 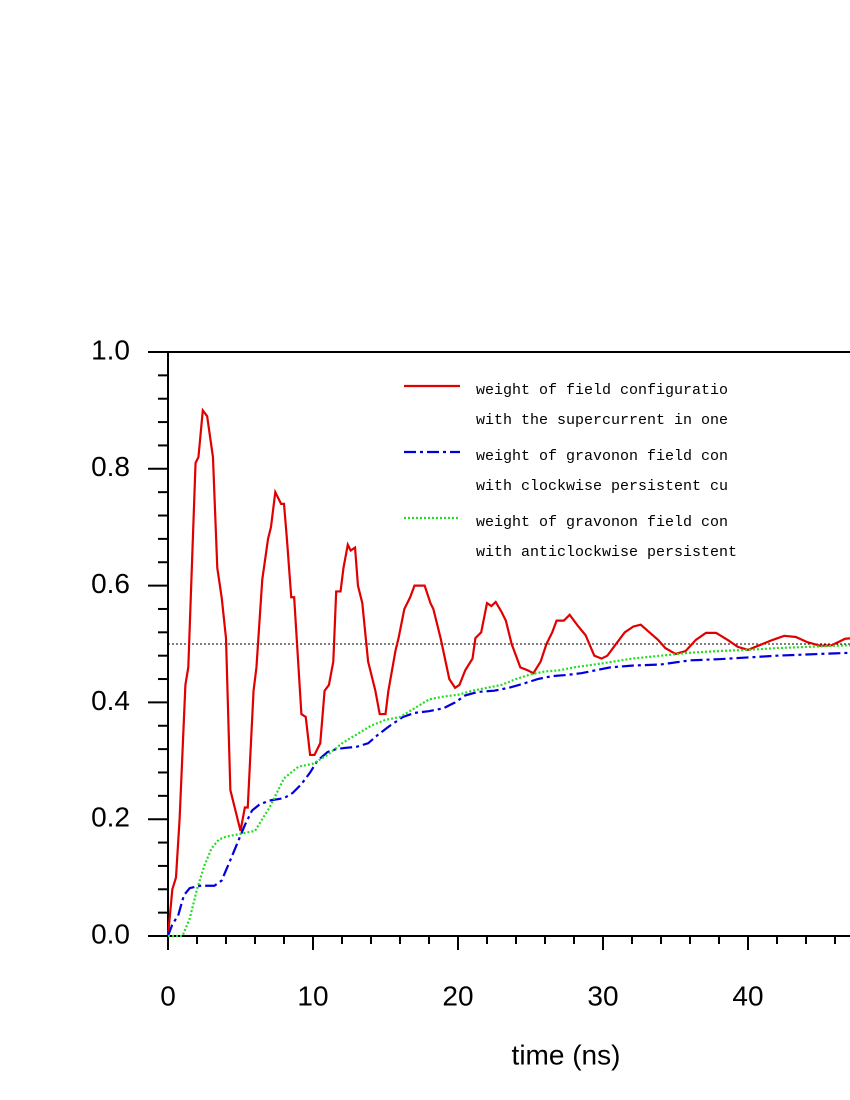 What do you see at coordinates (110, 817) in the screenshot?
I see `y-tick-label: 0.2` at bounding box center [110, 817].